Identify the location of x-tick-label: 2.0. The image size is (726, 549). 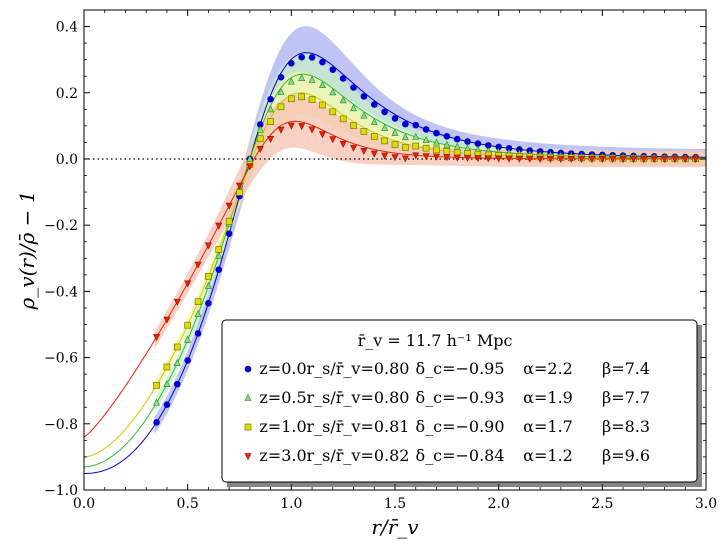
(499, 504).